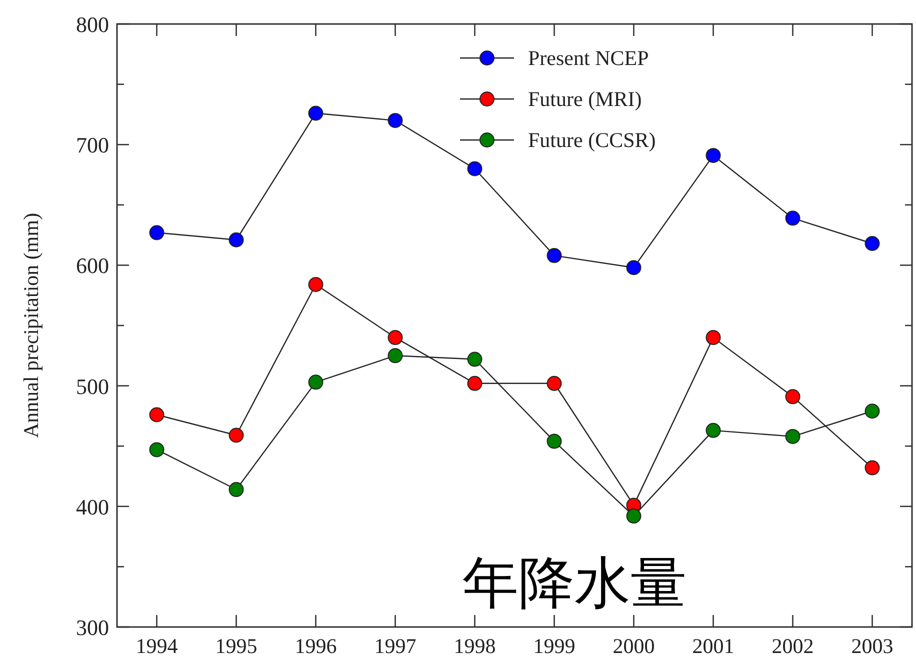 The height and width of the screenshot is (662, 916). Describe the element at coordinates (31, 325) in the screenshot. I see `y-axis-title: Annual precipitation (mm)` at that location.